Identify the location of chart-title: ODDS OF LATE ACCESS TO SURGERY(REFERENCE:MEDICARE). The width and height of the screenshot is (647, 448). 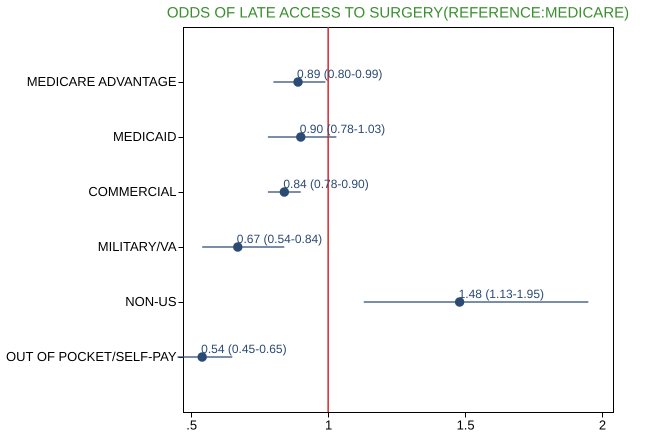
(398, 13).